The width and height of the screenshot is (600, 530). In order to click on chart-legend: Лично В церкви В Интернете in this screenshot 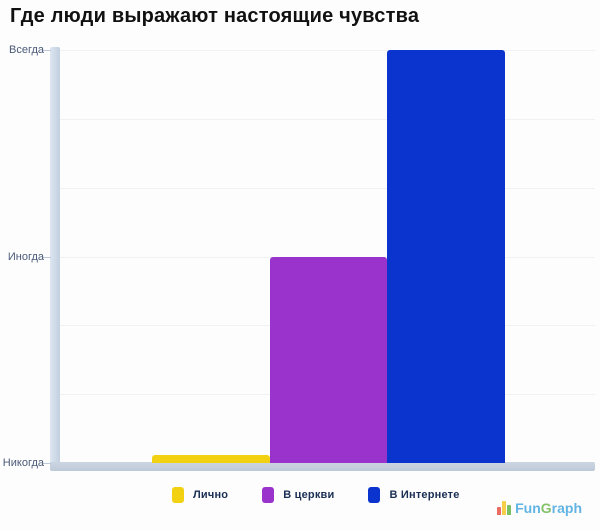, I will do `click(316, 495)`.